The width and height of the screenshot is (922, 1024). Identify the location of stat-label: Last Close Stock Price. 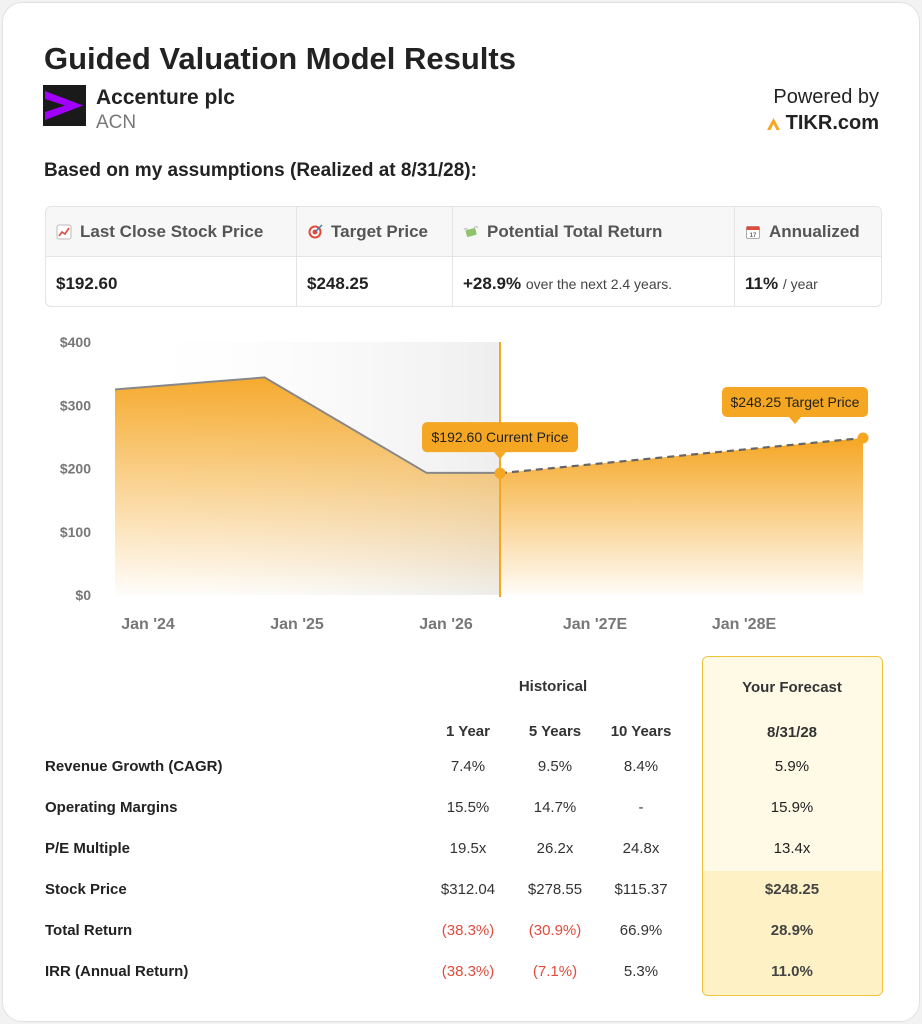
(172, 231).